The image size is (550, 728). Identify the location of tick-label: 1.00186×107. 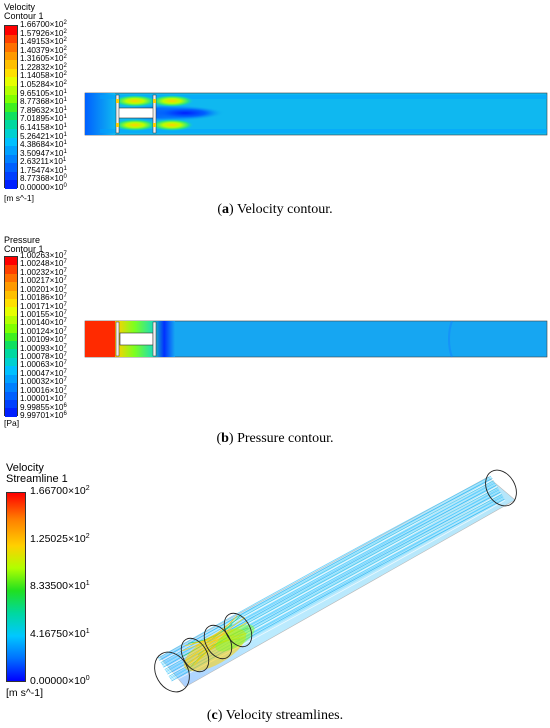
(43, 298).